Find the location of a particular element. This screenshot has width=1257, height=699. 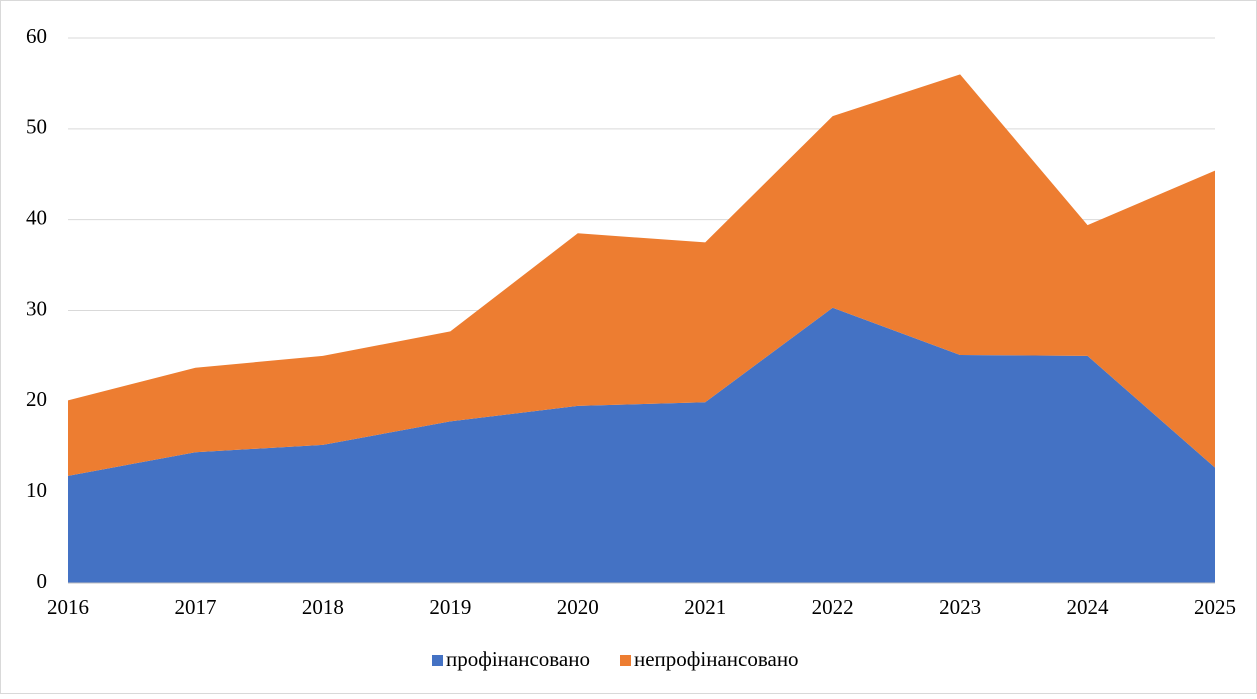

y-tick-label: 60 is located at coordinates (36, 36).